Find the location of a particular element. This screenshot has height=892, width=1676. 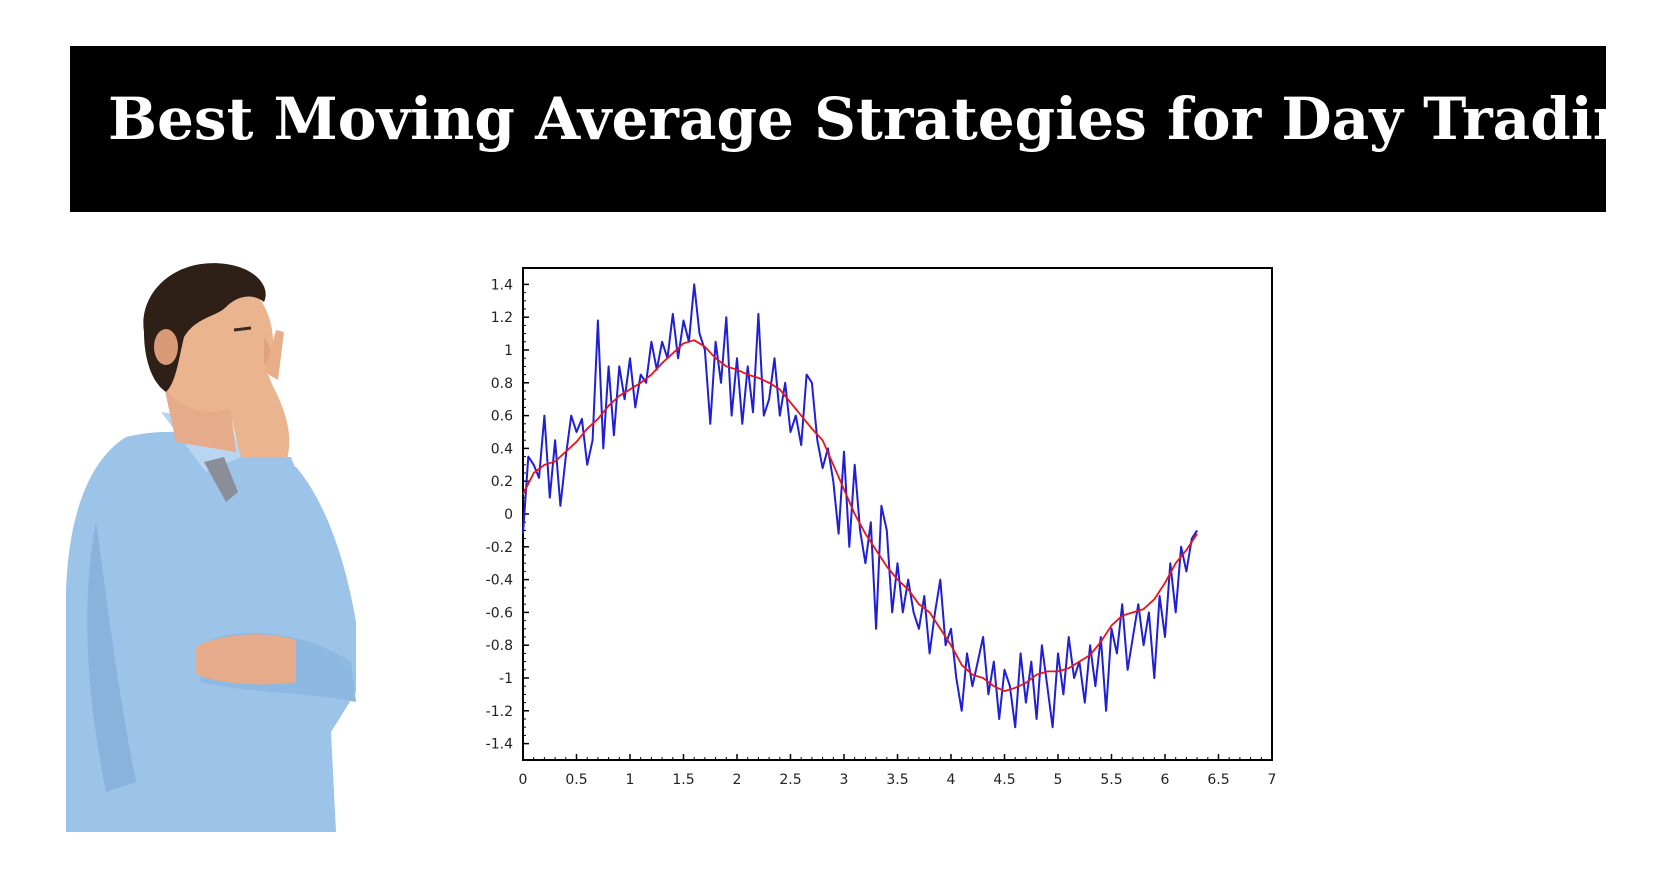

necktie is located at coordinates (221, 479).